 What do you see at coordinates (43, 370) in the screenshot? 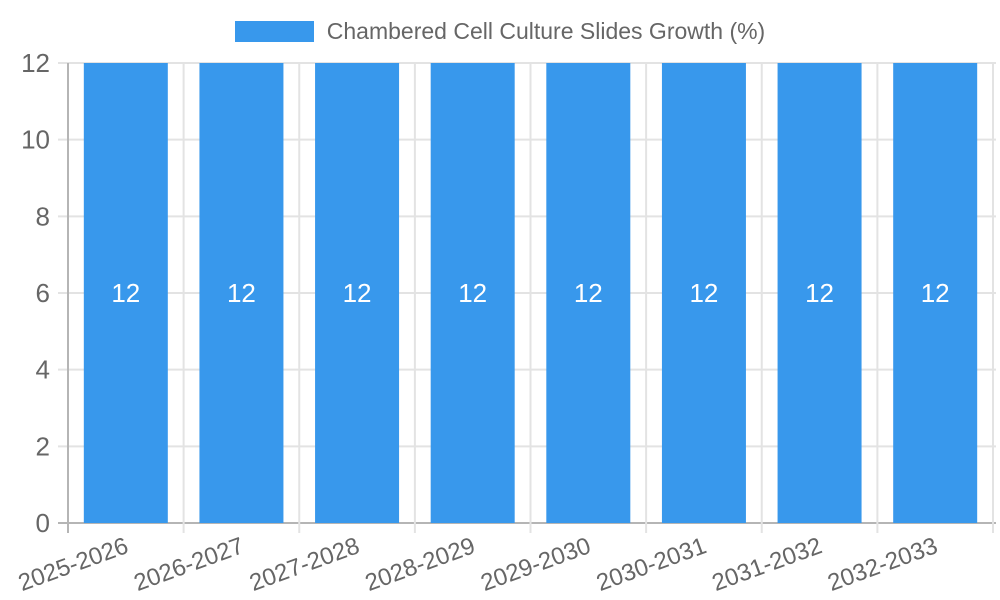
I see `y-tick-label: 4` at bounding box center [43, 370].